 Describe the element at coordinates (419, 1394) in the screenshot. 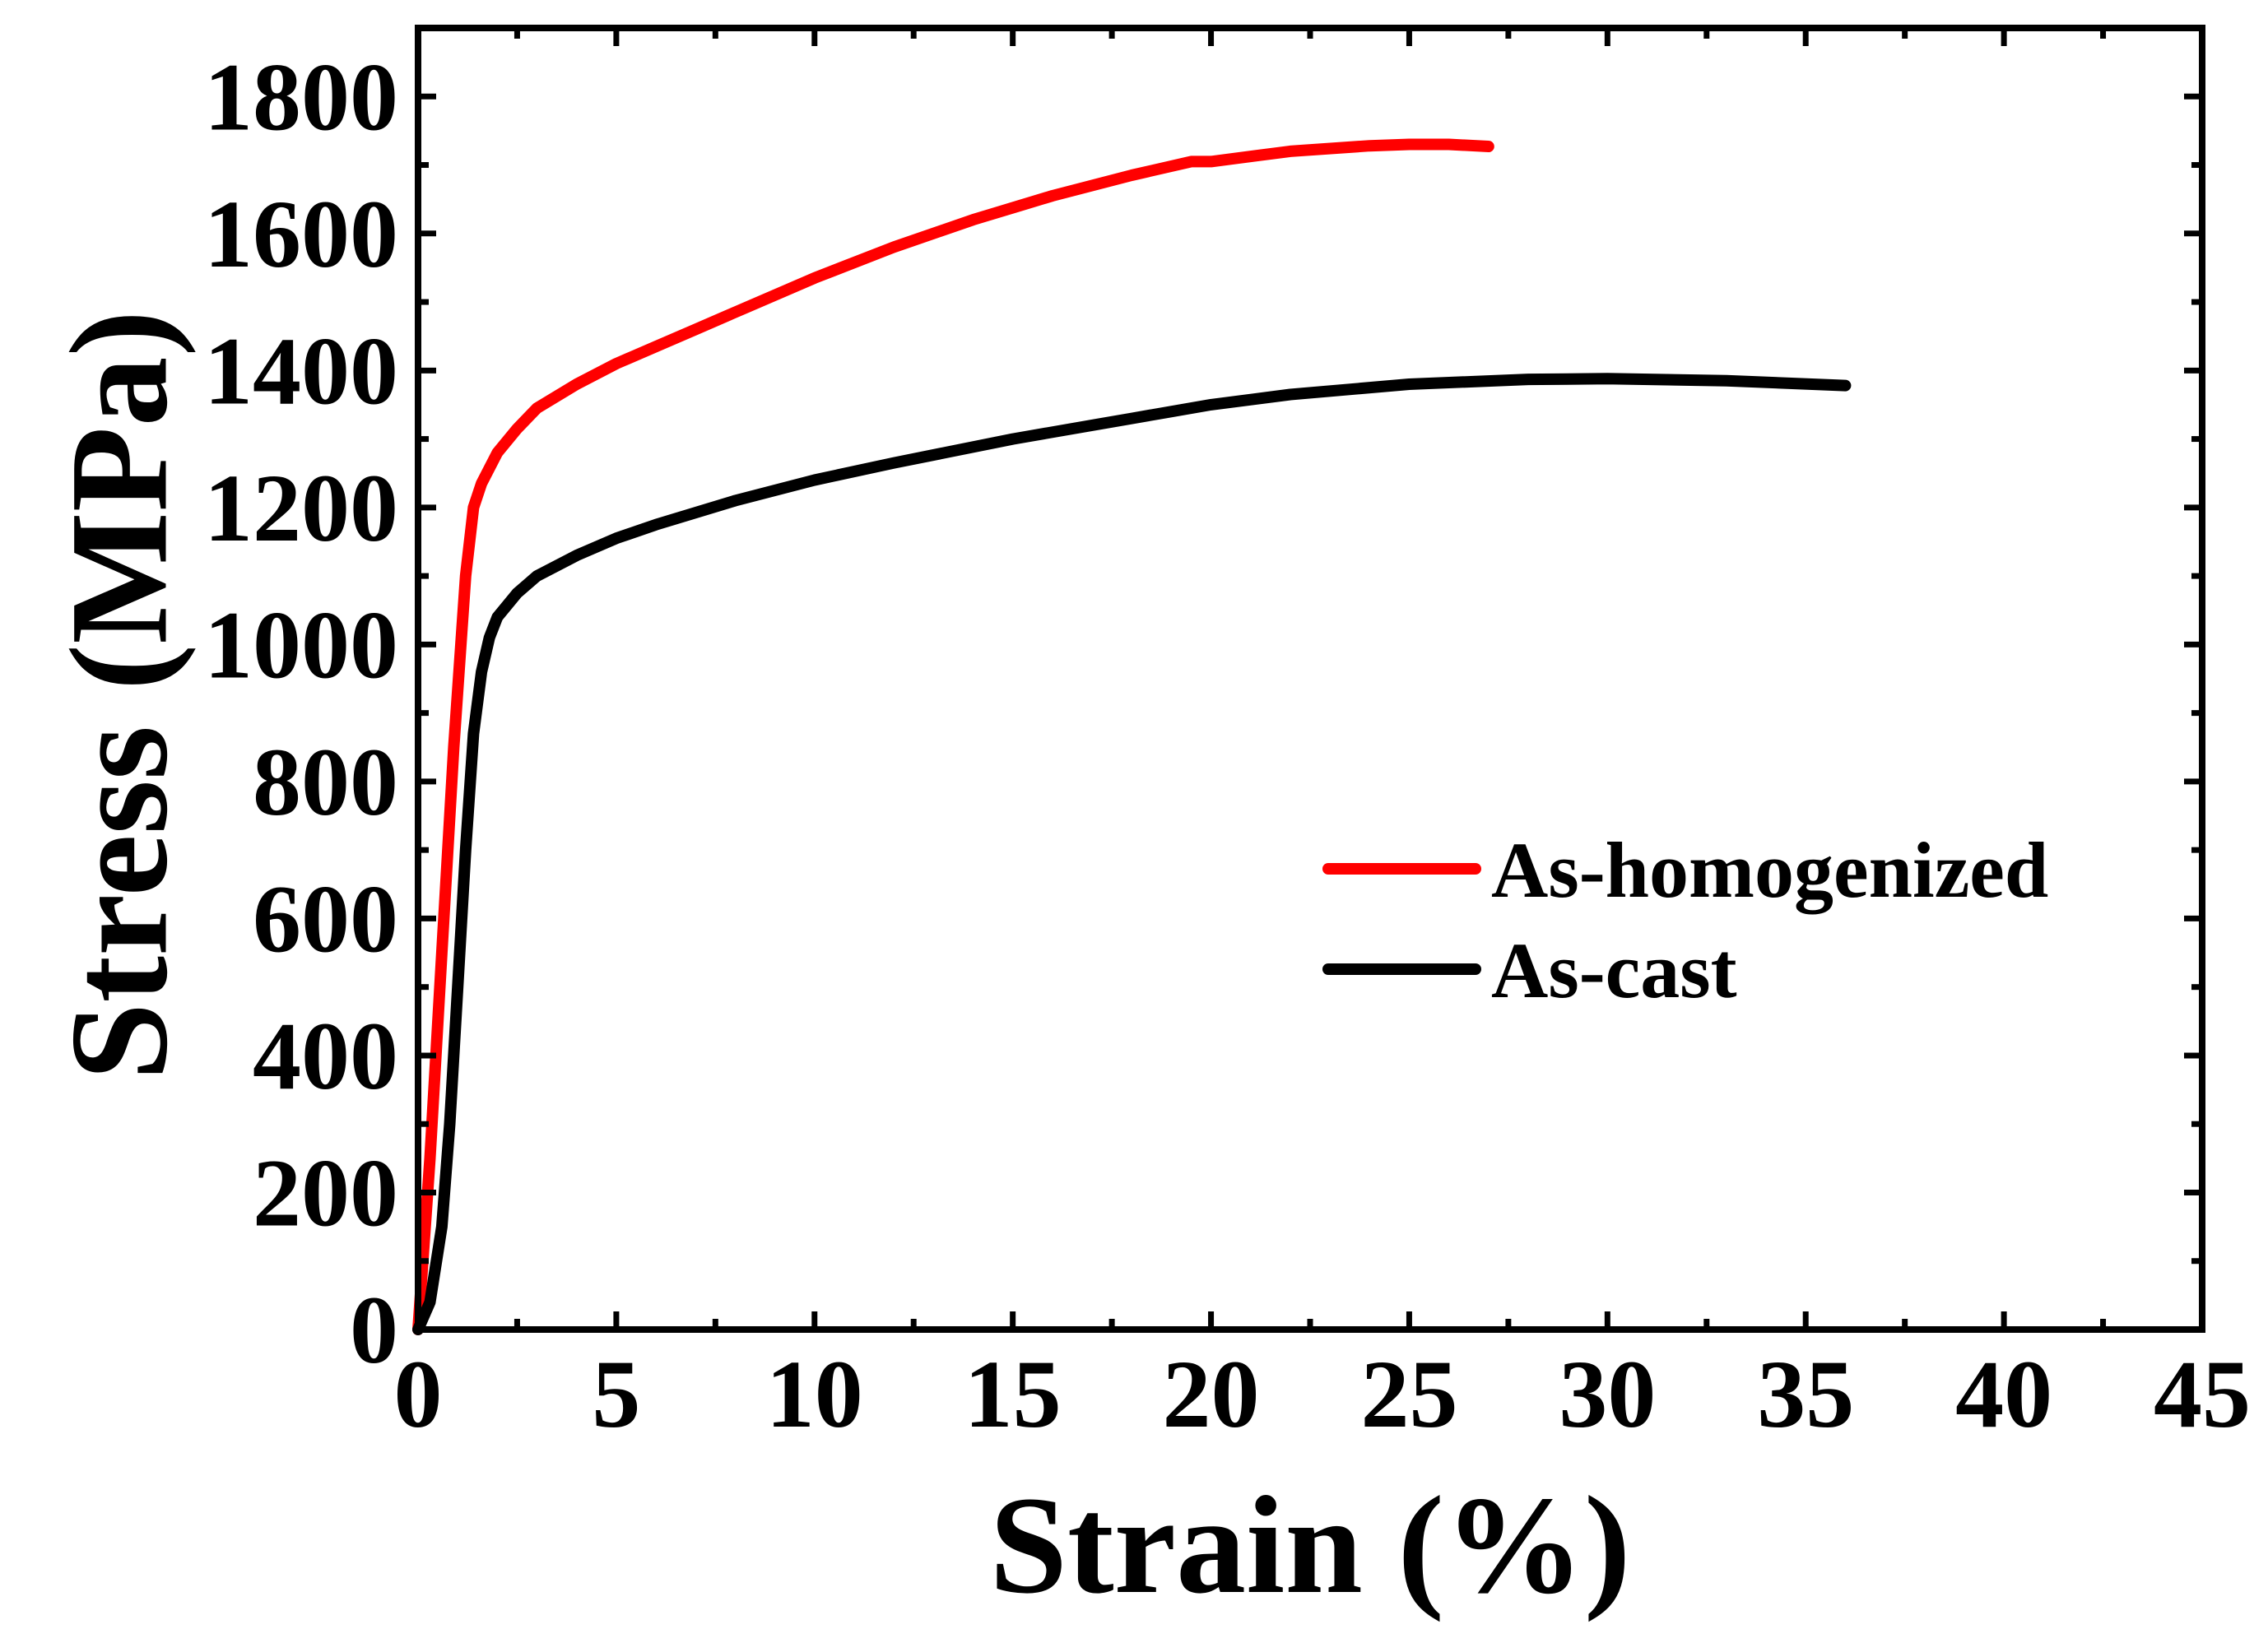

I see `x-tick-label-0: 0` at that location.